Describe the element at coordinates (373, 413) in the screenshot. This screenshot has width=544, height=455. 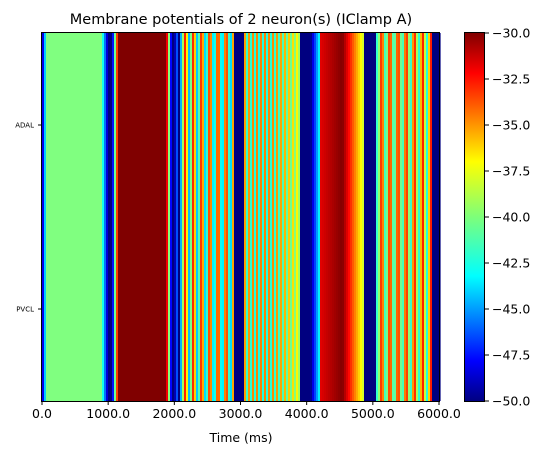
I see `x-tick-label: 5000.0` at that location.